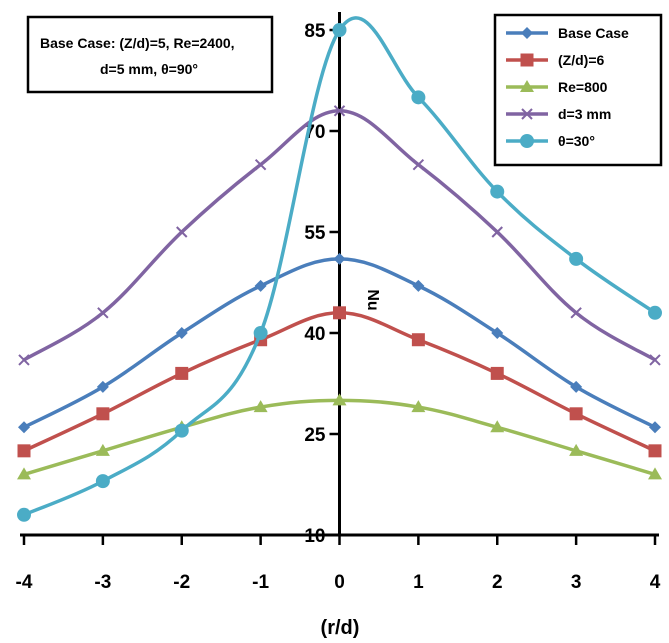  Describe the element at coordinates (584, 114) in the screenshot. I see `legend-label: d=3 mm` at that location.